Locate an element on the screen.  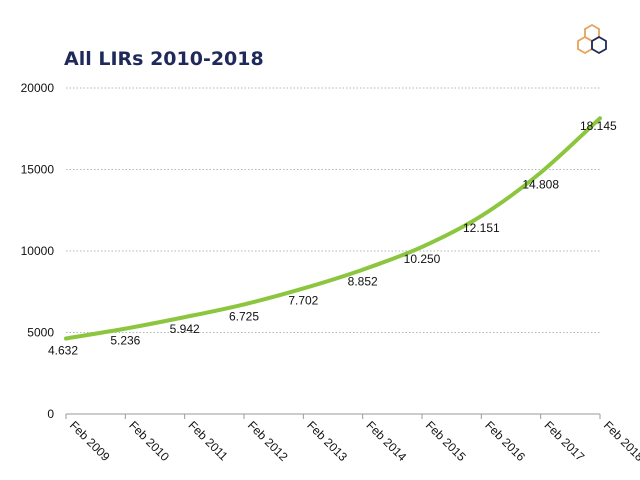
data-label: 7.702 is located at coordinates (303, 300).